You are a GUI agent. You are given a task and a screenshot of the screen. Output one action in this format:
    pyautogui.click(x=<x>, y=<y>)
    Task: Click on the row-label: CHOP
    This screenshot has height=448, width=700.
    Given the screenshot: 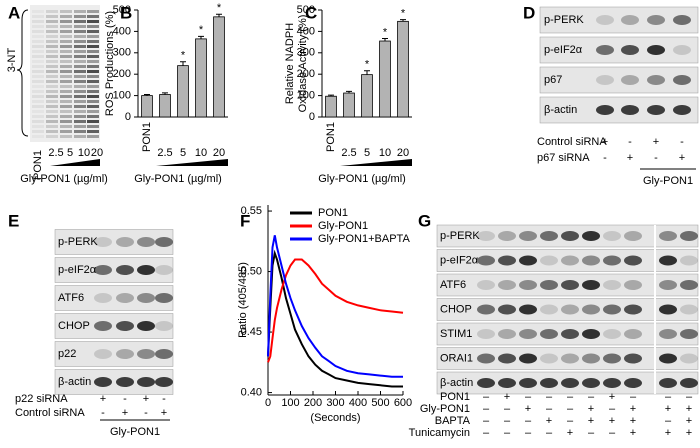 What is the action you would take?
    pyautogui.click(x=456, y=309)
    